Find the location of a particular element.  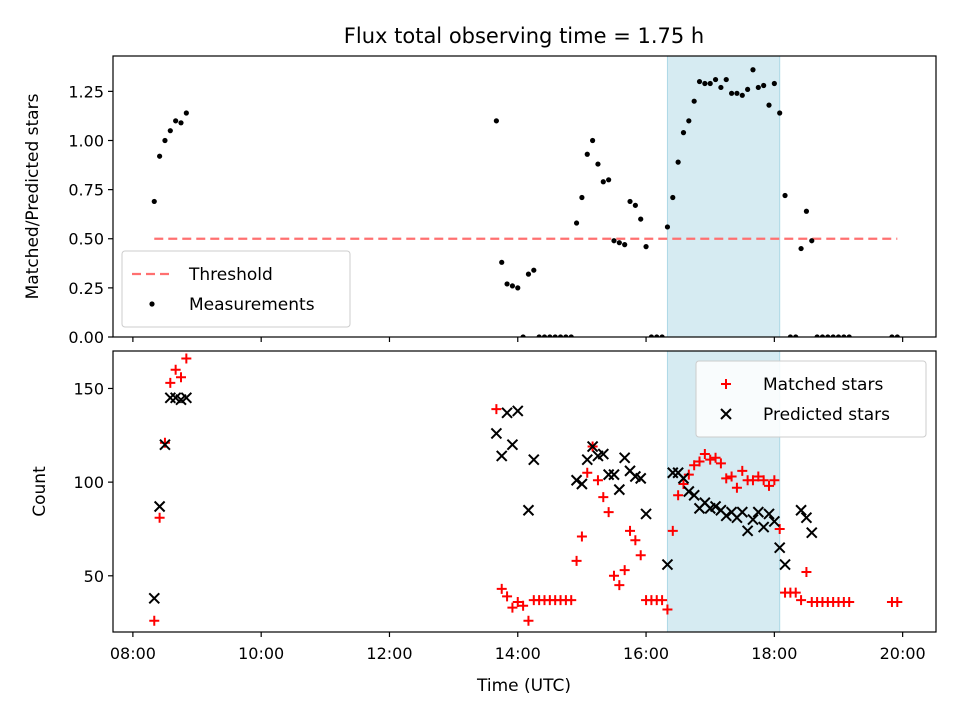

legend: Matched stars Predicted stars is located at coordinates (811, 399).